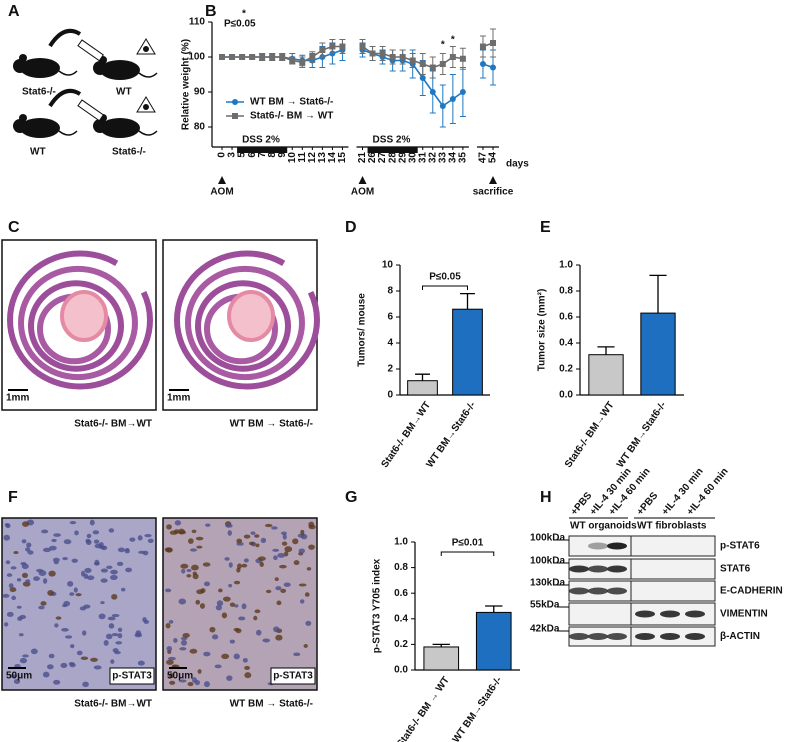  I want to click on lane-label: +PBS, so click(648, 504).